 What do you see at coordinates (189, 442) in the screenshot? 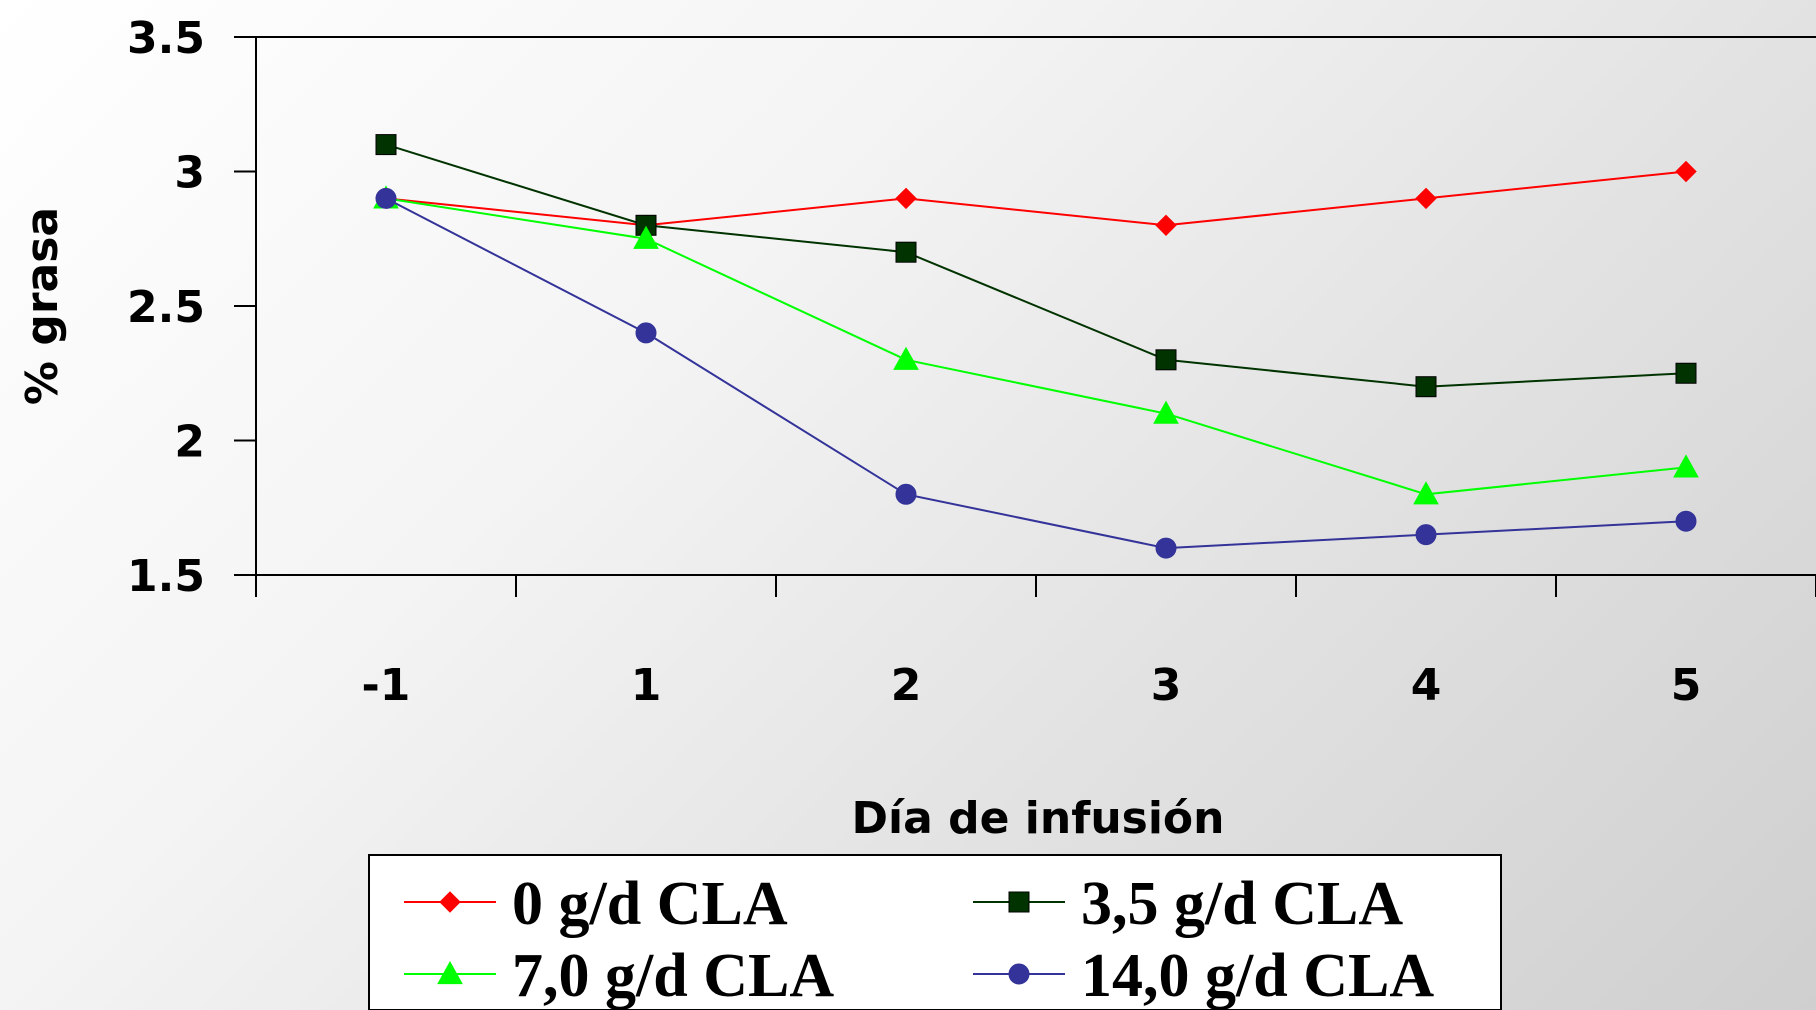
I see `y-tick-label: 2` at bounding box center [189, 442].